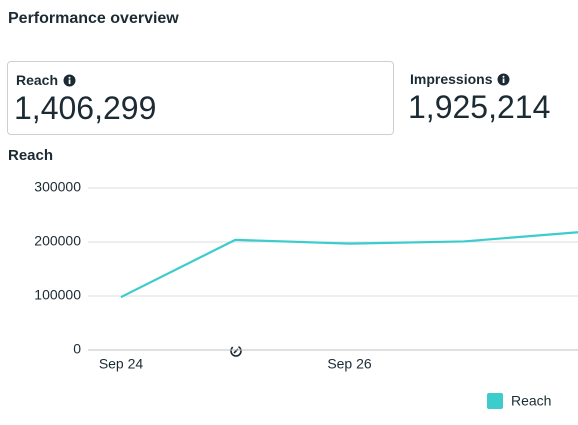 This screenshot has width=578, height=425. What do you see at coordinates (531, 401) in the screenshot?
I see `legend-label: Reach` at bounding box center [531, 401].